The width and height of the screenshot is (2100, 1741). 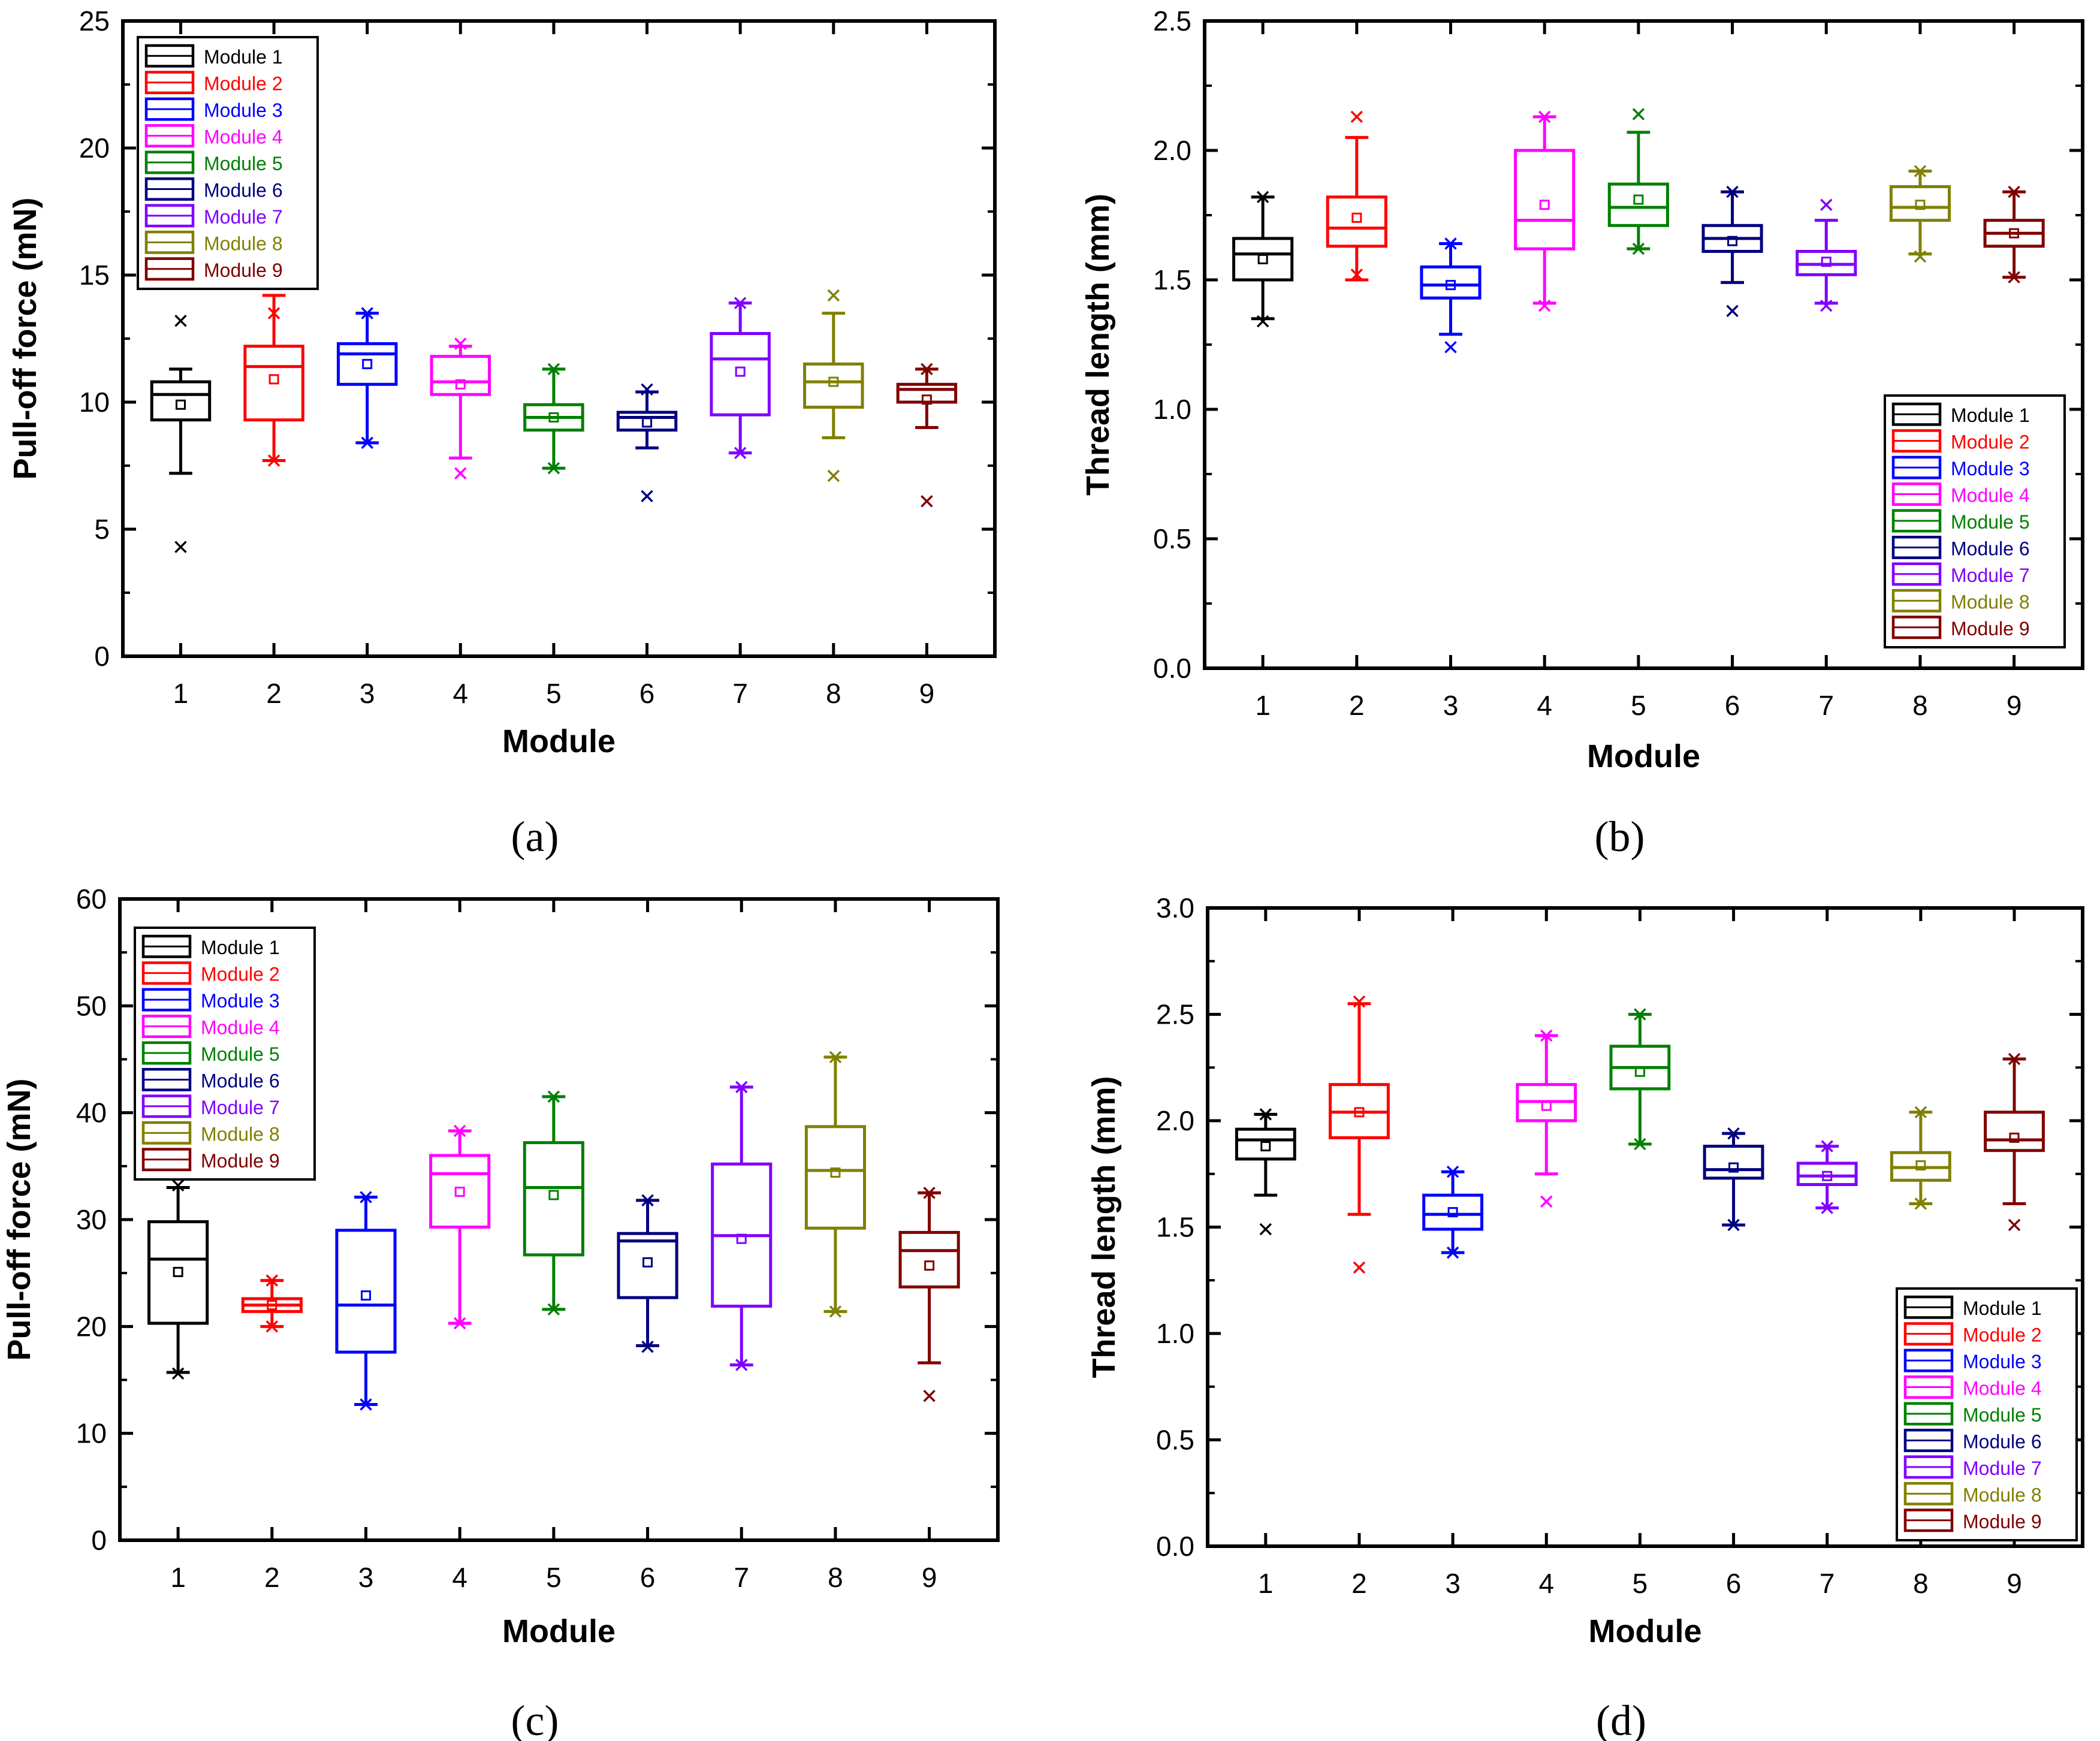 I want to click on y-tick-label: 10, so click(x=94, y=402).